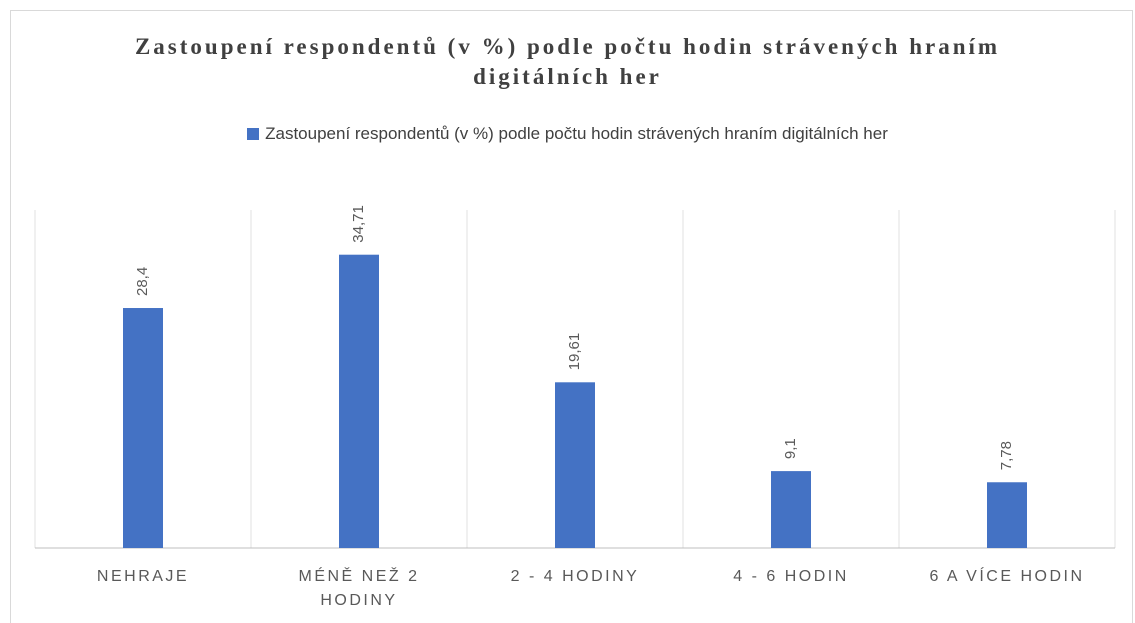 The width and height of the screenshot is (1135, 623). Describe the element at coordinates (574, 352) in the screenshot. I see `data-label: 19,61` at that location.